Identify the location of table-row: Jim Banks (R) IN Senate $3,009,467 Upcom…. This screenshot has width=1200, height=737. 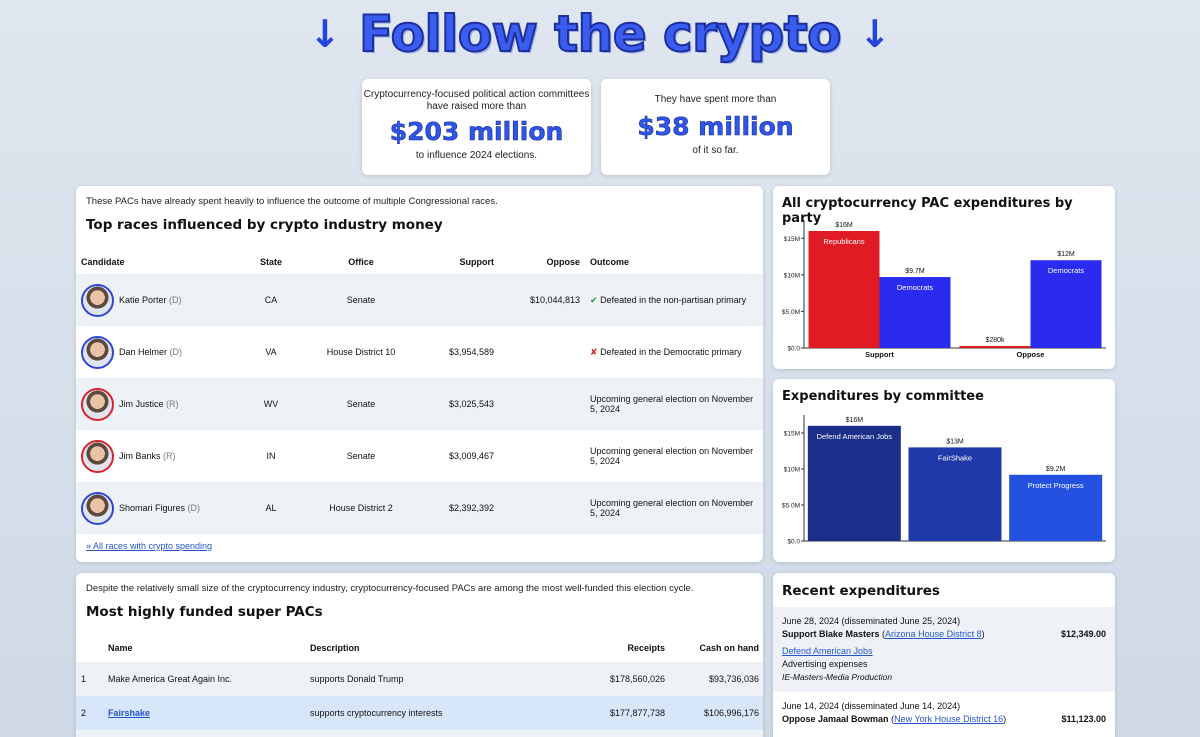
(419, 456).